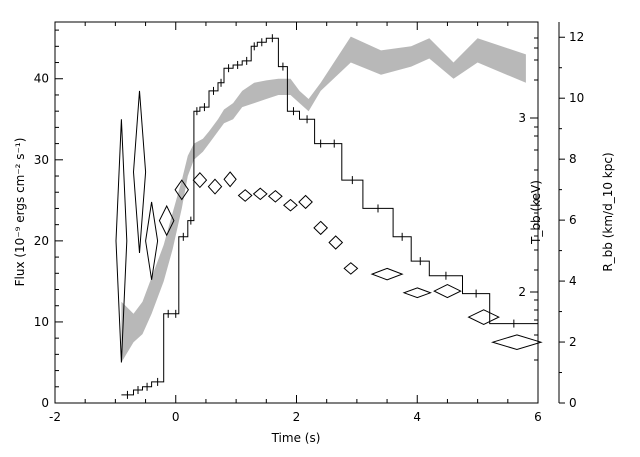 The width and height of the screenshot is (640, 457). What do you see at coordinates (417, 417) in the screenshot?
I see `x-tick-label: 4` at bounding box center [417, 417].